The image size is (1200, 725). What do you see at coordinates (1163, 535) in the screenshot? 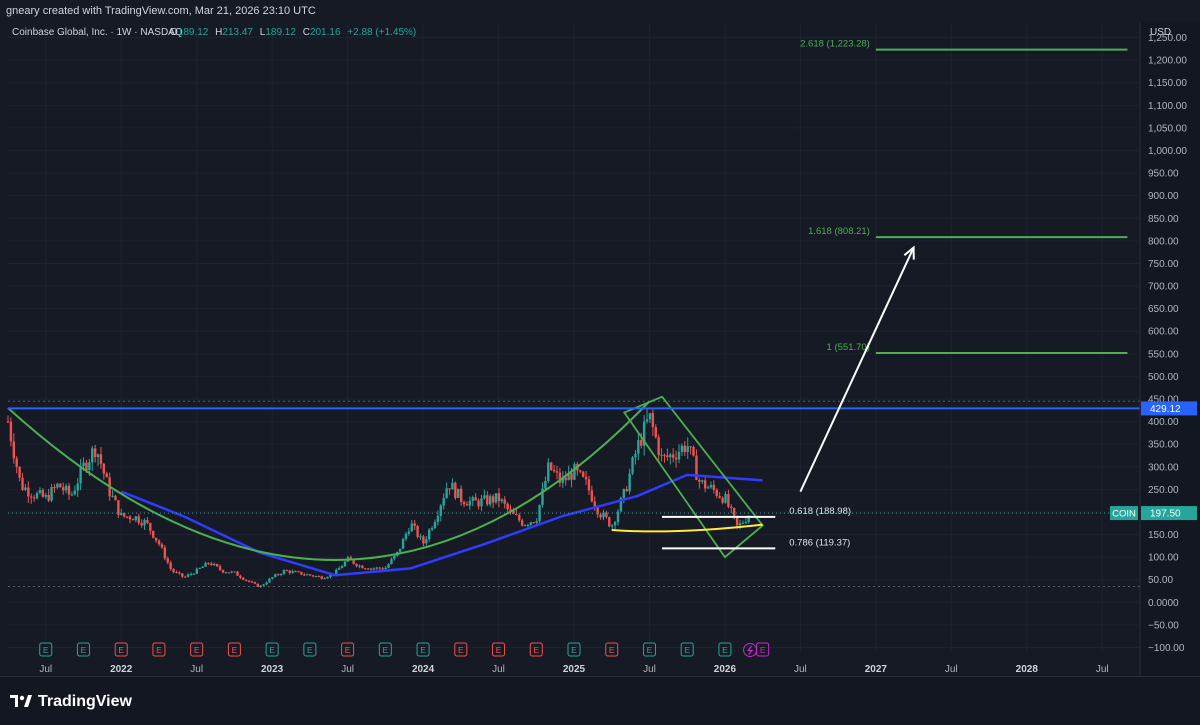
I see `price-tick-label: 150.00` at bounding box center [1163, 535].